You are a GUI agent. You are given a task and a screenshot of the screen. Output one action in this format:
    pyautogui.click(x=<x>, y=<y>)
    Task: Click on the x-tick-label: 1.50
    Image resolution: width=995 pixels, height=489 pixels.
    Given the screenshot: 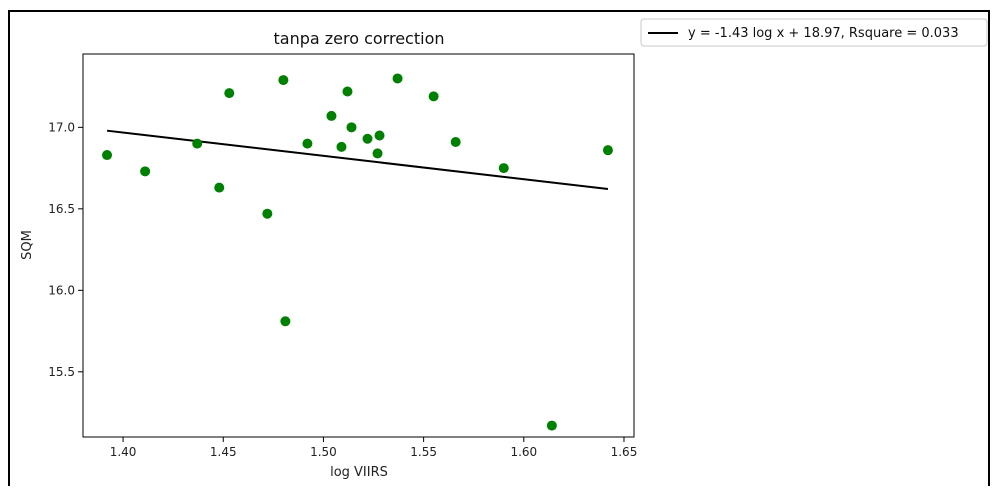 What is the action you would take?
    pyautogui.click(x=323, y=452)
    